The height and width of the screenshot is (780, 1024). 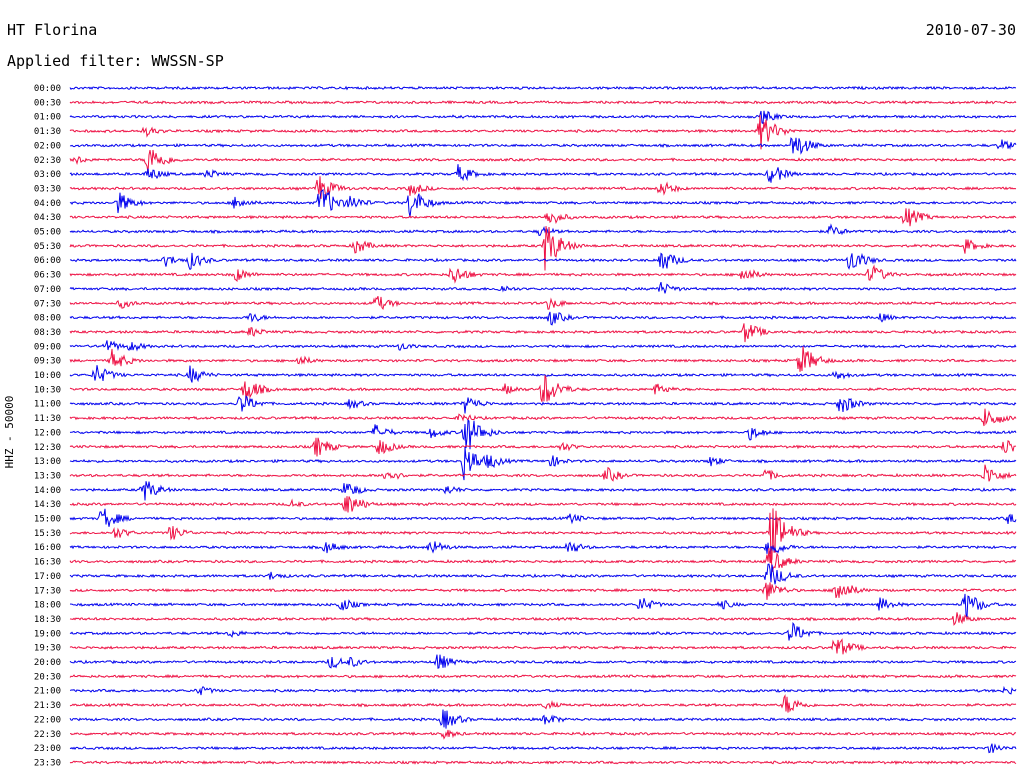 I want to click on time-tick-label: 10:00, so click(x=47, y=376).